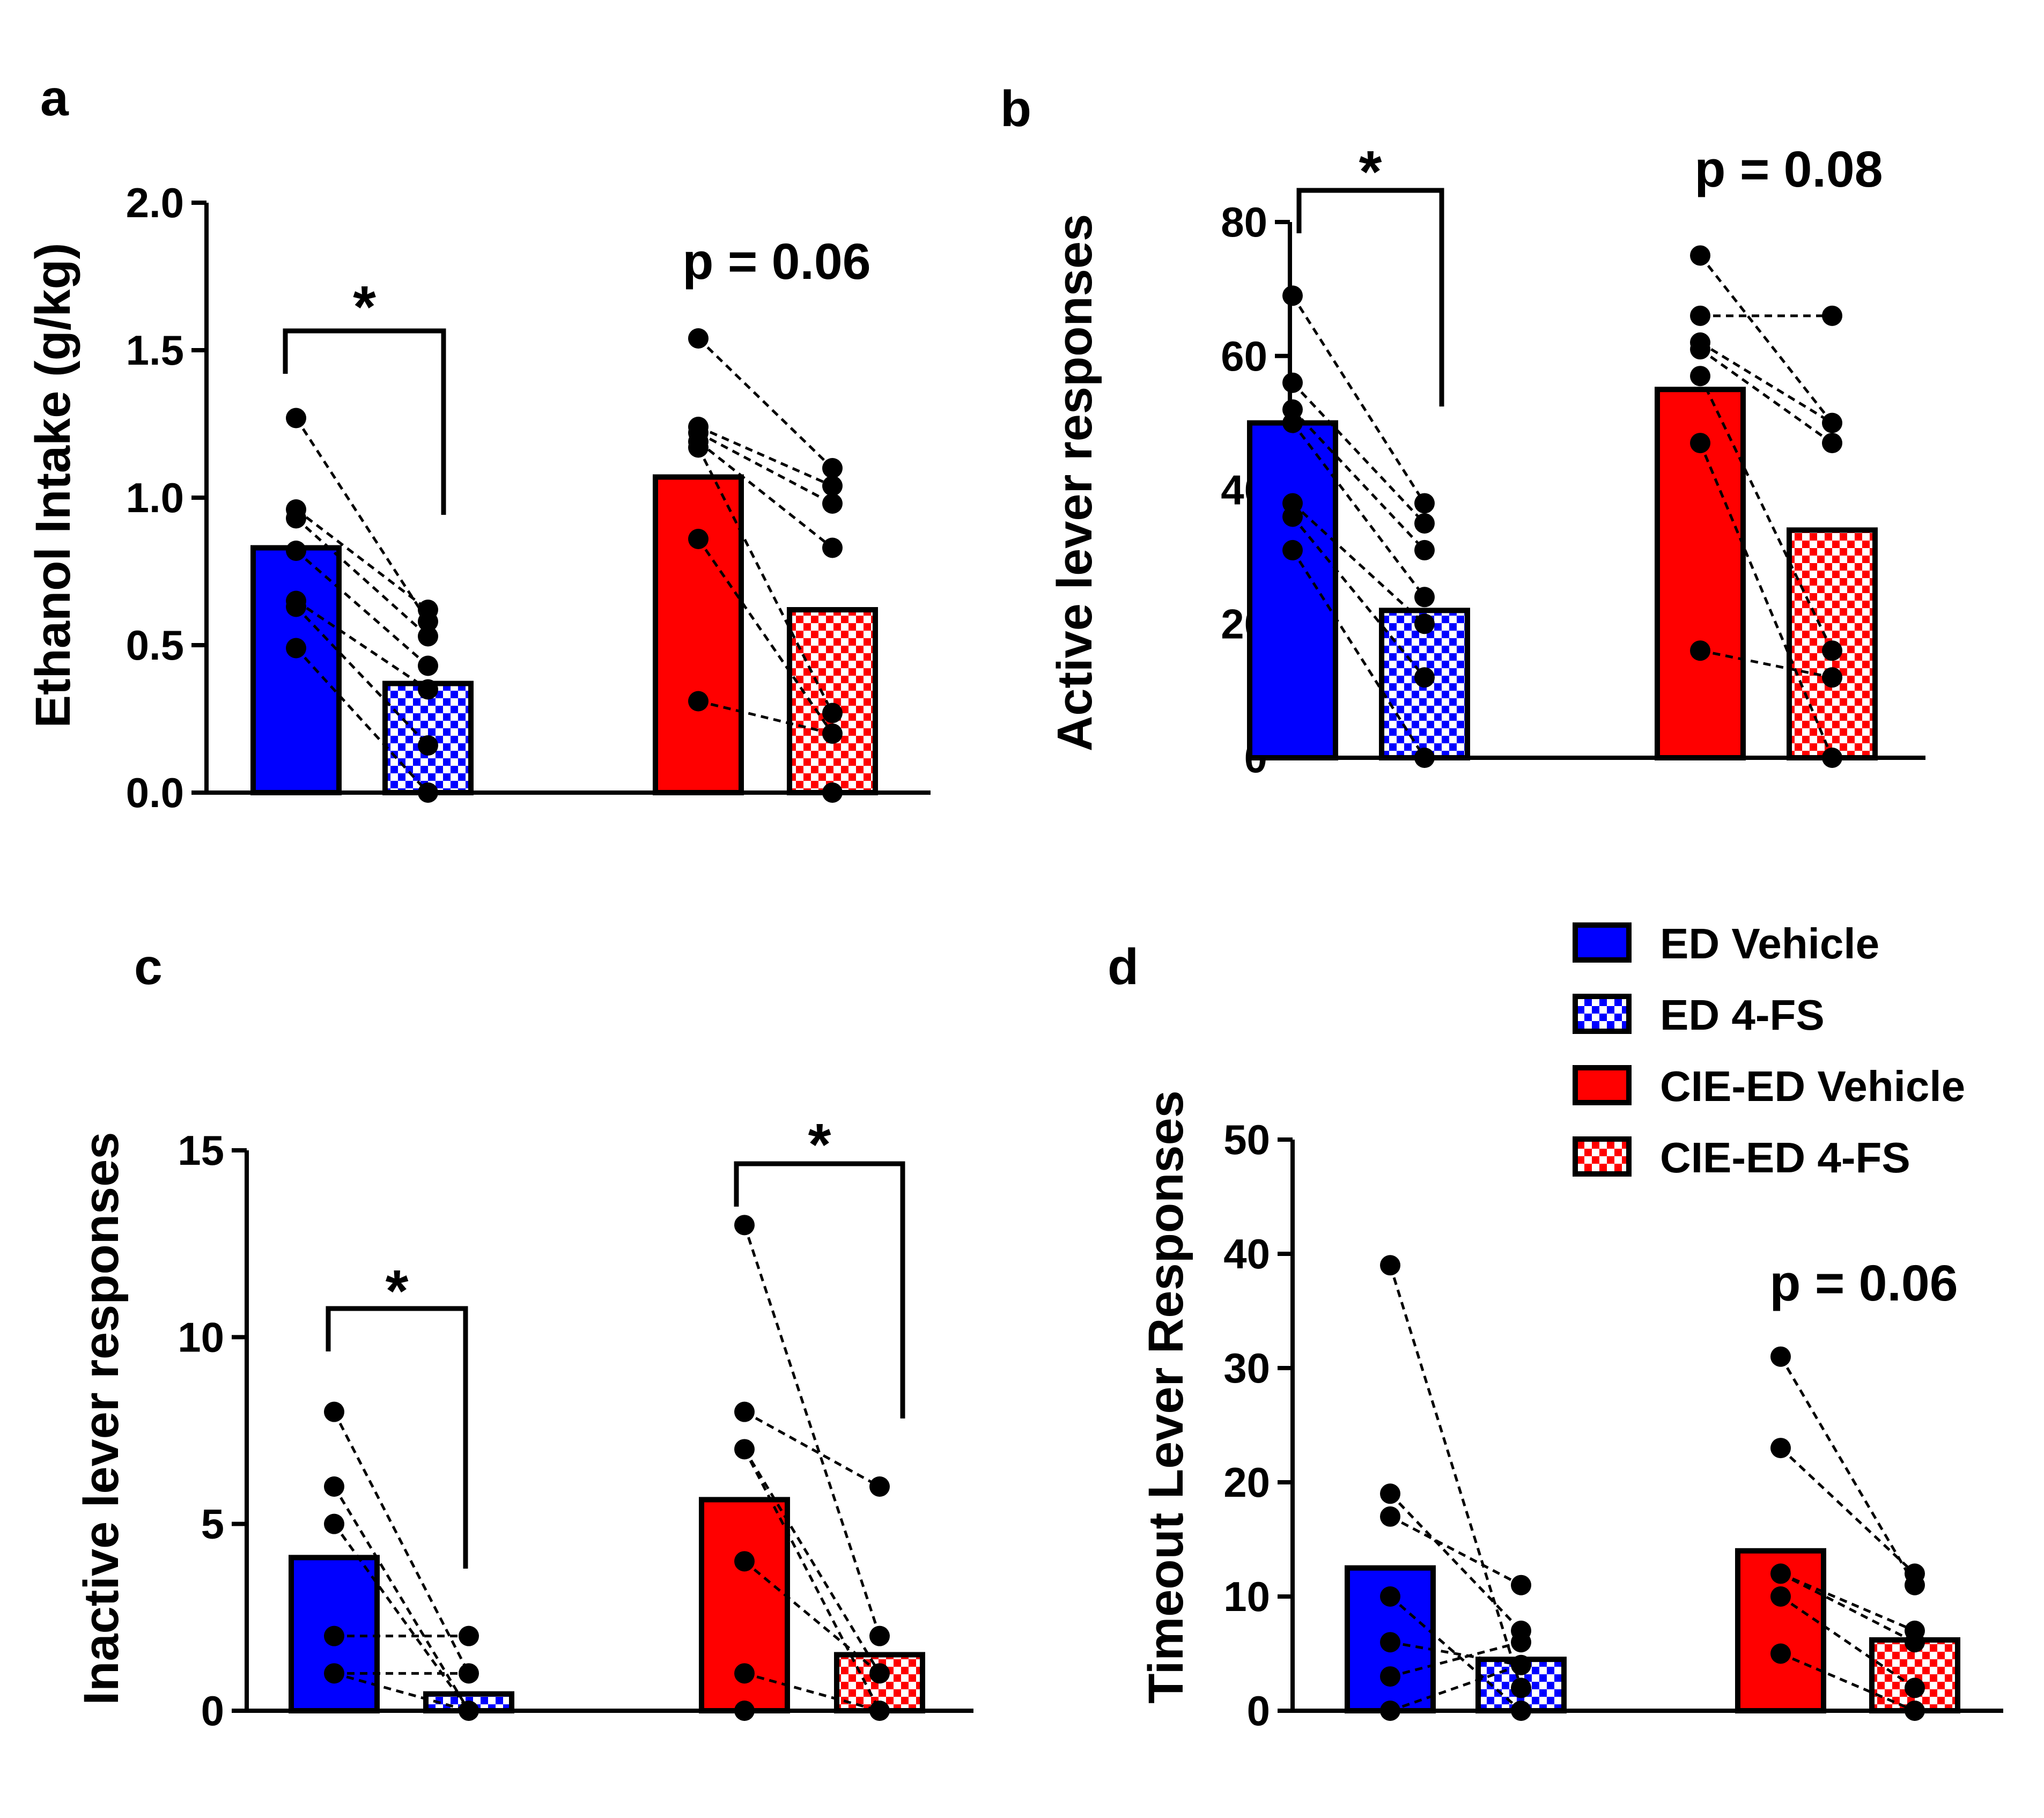 The width and height of the screenshot is (2044, 1818). What do you see at coordinates (1258, 1710) in the screenshot?
I see `panel-d-ytick-label: 0` at bounding box center [1258, 1710].